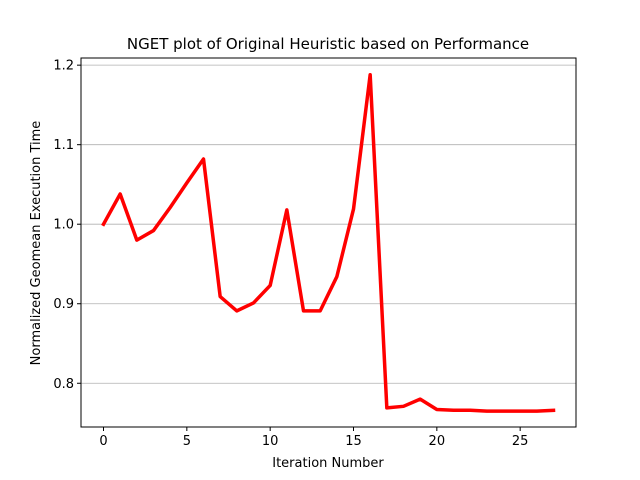  I want to click on x-tick-label: 15, so click(353, 441).